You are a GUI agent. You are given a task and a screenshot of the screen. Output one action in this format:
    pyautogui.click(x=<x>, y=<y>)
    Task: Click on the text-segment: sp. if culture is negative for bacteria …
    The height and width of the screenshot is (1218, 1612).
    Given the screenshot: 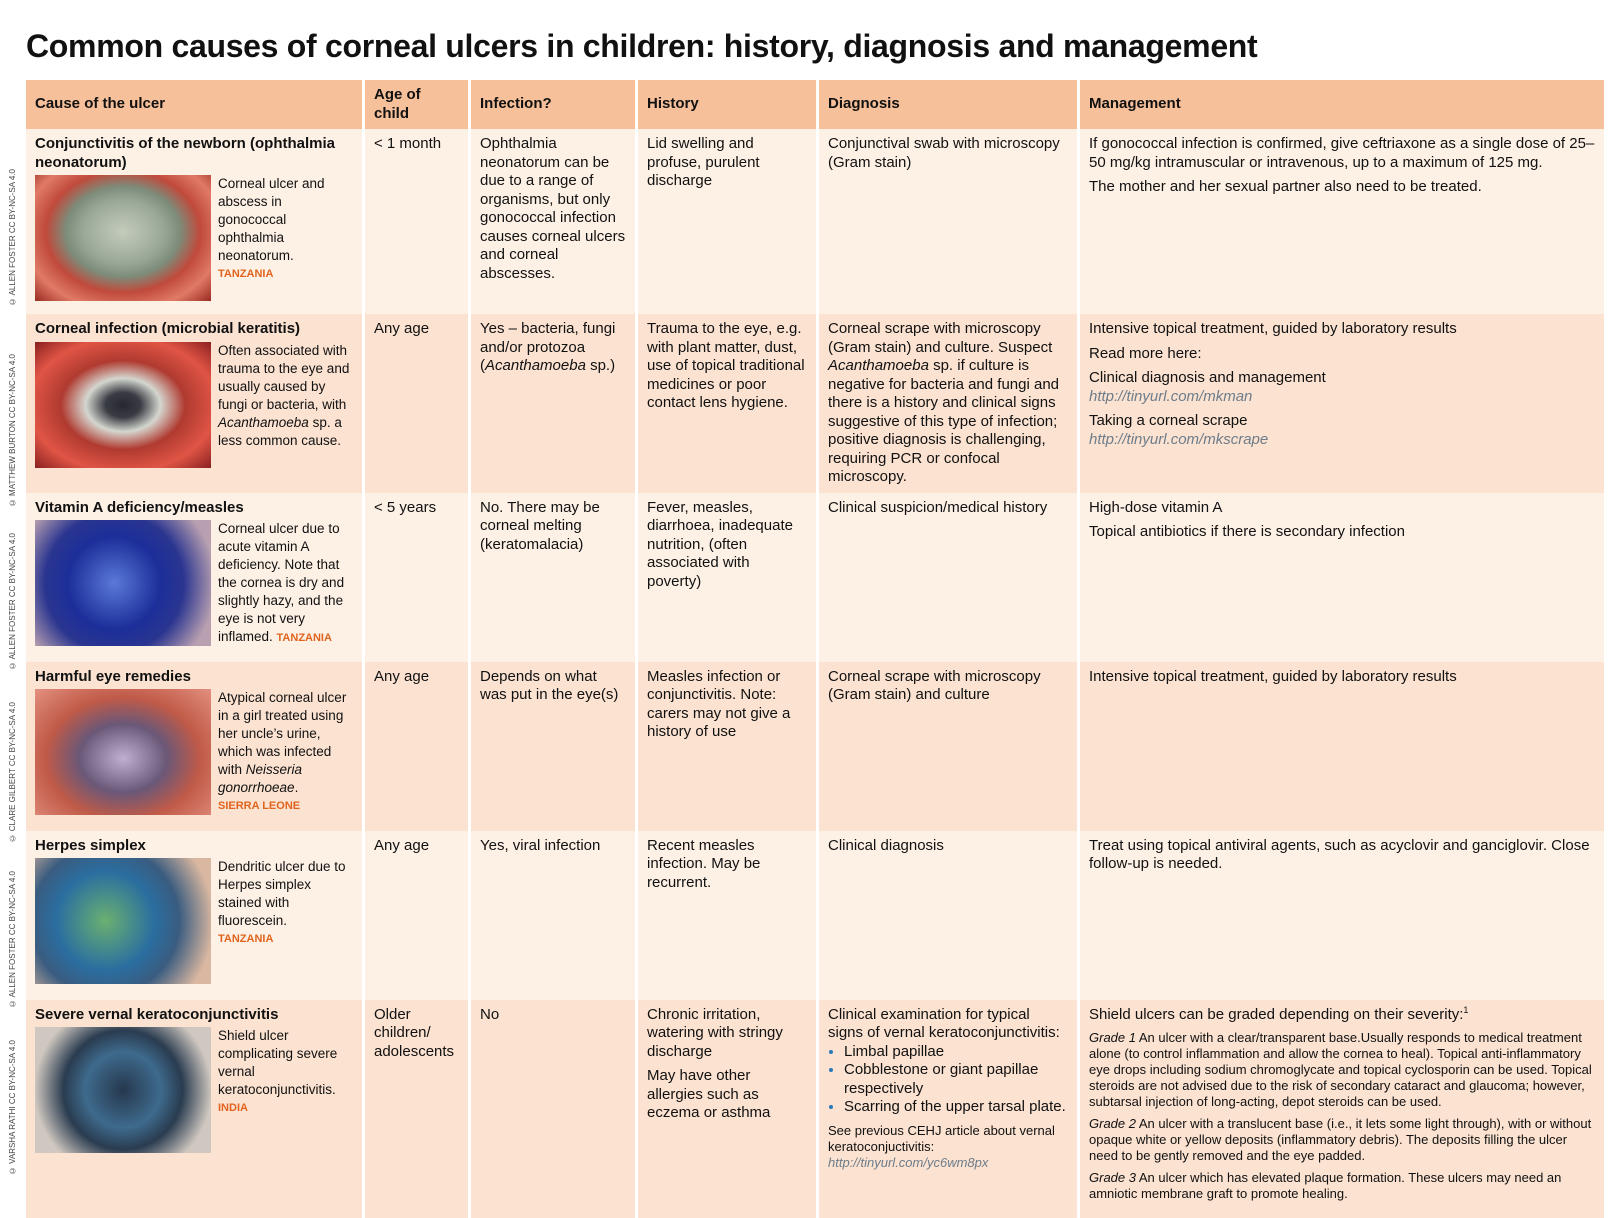 What is the action you would take?
    pyautogui.click(x=943, y=421)
    